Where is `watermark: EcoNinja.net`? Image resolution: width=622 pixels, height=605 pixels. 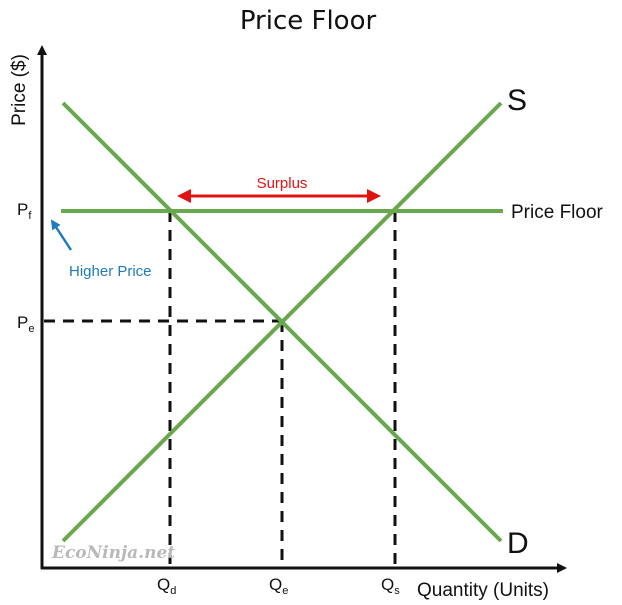
watermark: EcoNinja.net is located at coordinates (113, 553).